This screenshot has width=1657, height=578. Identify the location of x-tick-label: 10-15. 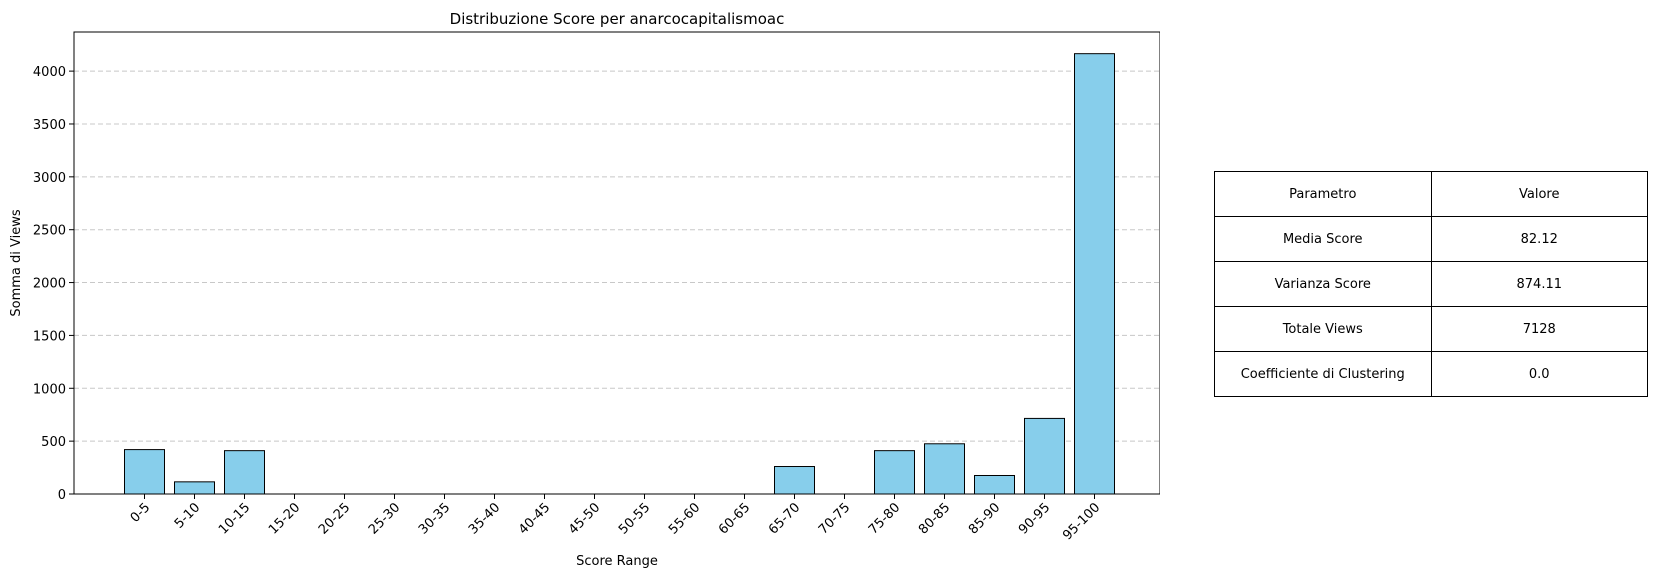
(234, 518).